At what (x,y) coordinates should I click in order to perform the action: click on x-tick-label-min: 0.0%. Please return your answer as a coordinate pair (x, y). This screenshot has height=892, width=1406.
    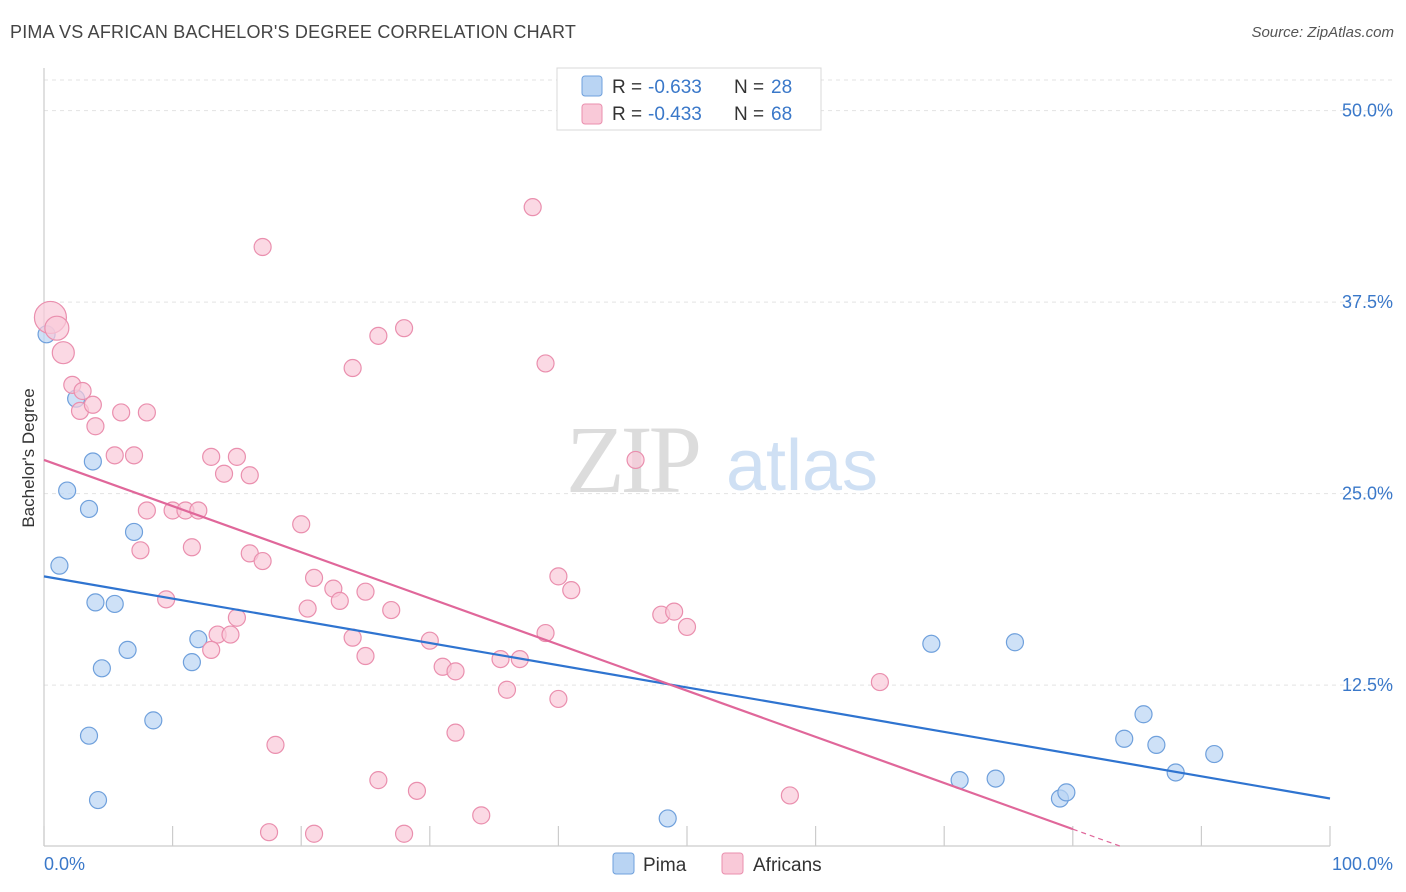
    Looking at the image, I should click on (64, 864).